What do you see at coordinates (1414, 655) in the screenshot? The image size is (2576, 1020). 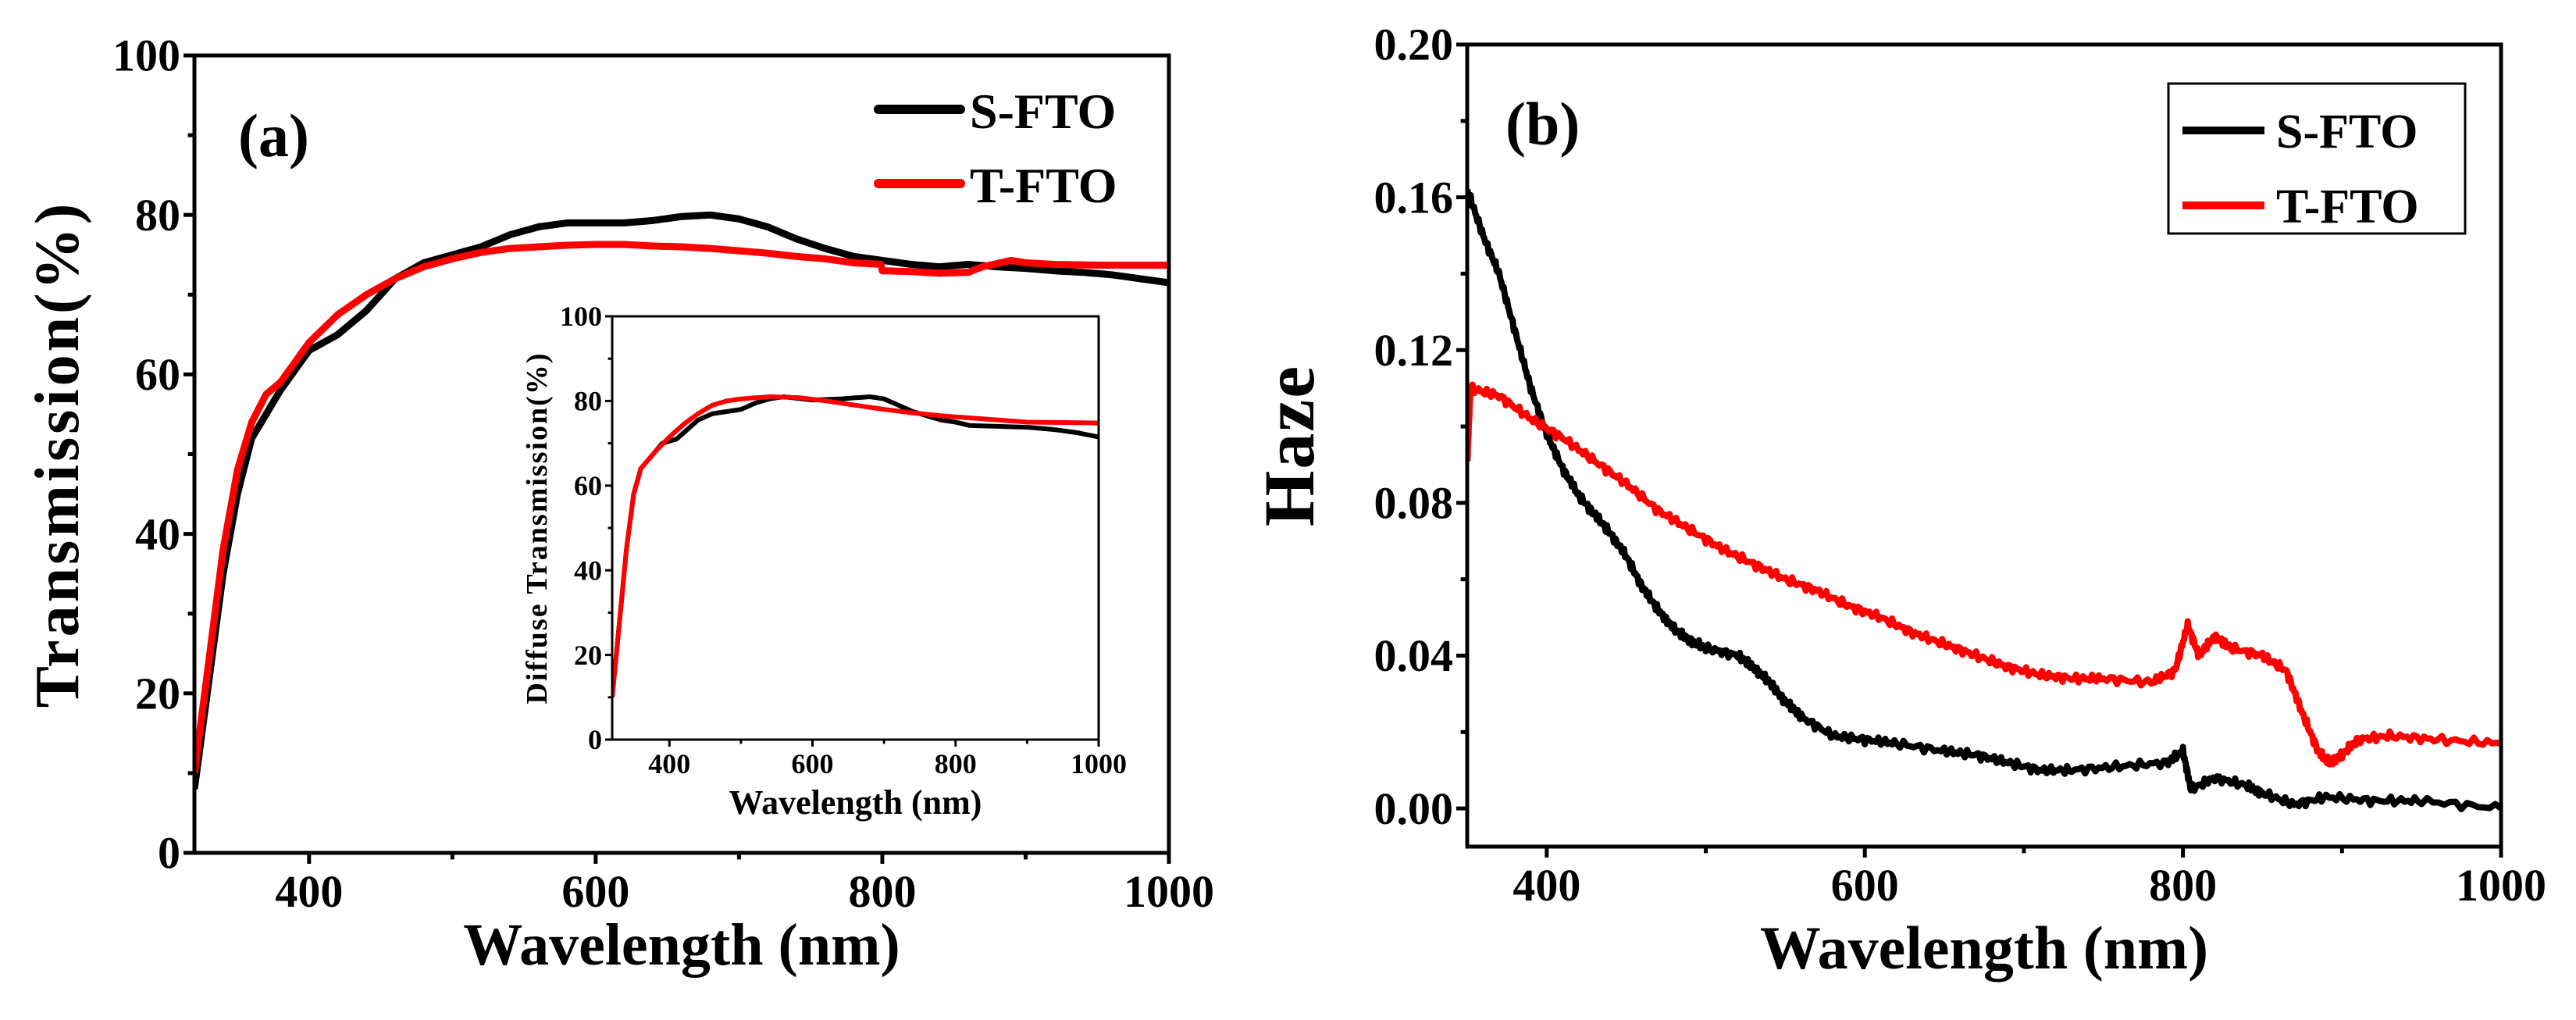 I see `y-tick-label: 0.04` at bounding box center [1414, 655].